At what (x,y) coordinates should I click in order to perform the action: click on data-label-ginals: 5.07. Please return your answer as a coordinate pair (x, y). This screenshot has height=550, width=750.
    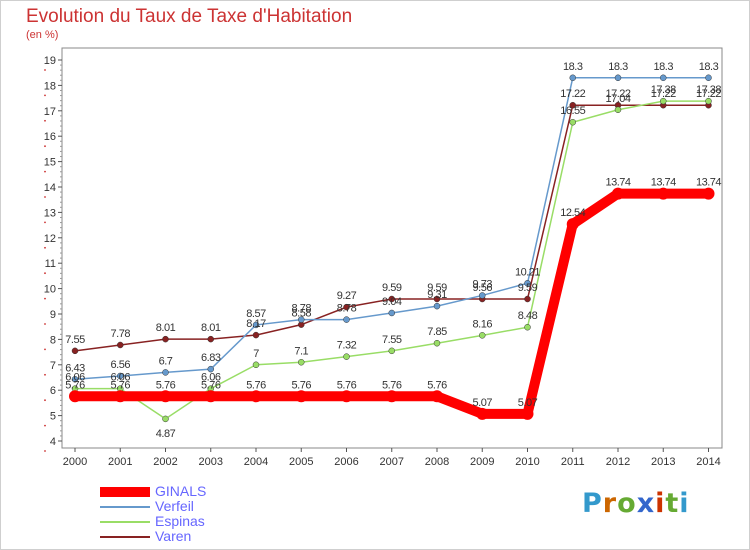
    Looking at the image, I should click on (483, 403).